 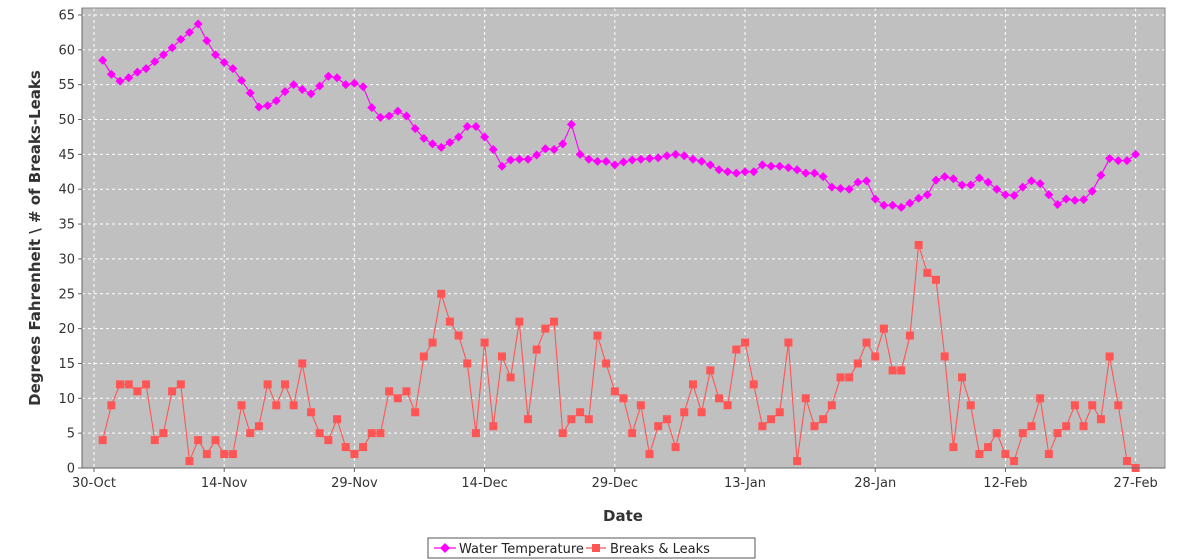 I want to click on x-tick-label: 13-Jan, so click(x=745, y=483).